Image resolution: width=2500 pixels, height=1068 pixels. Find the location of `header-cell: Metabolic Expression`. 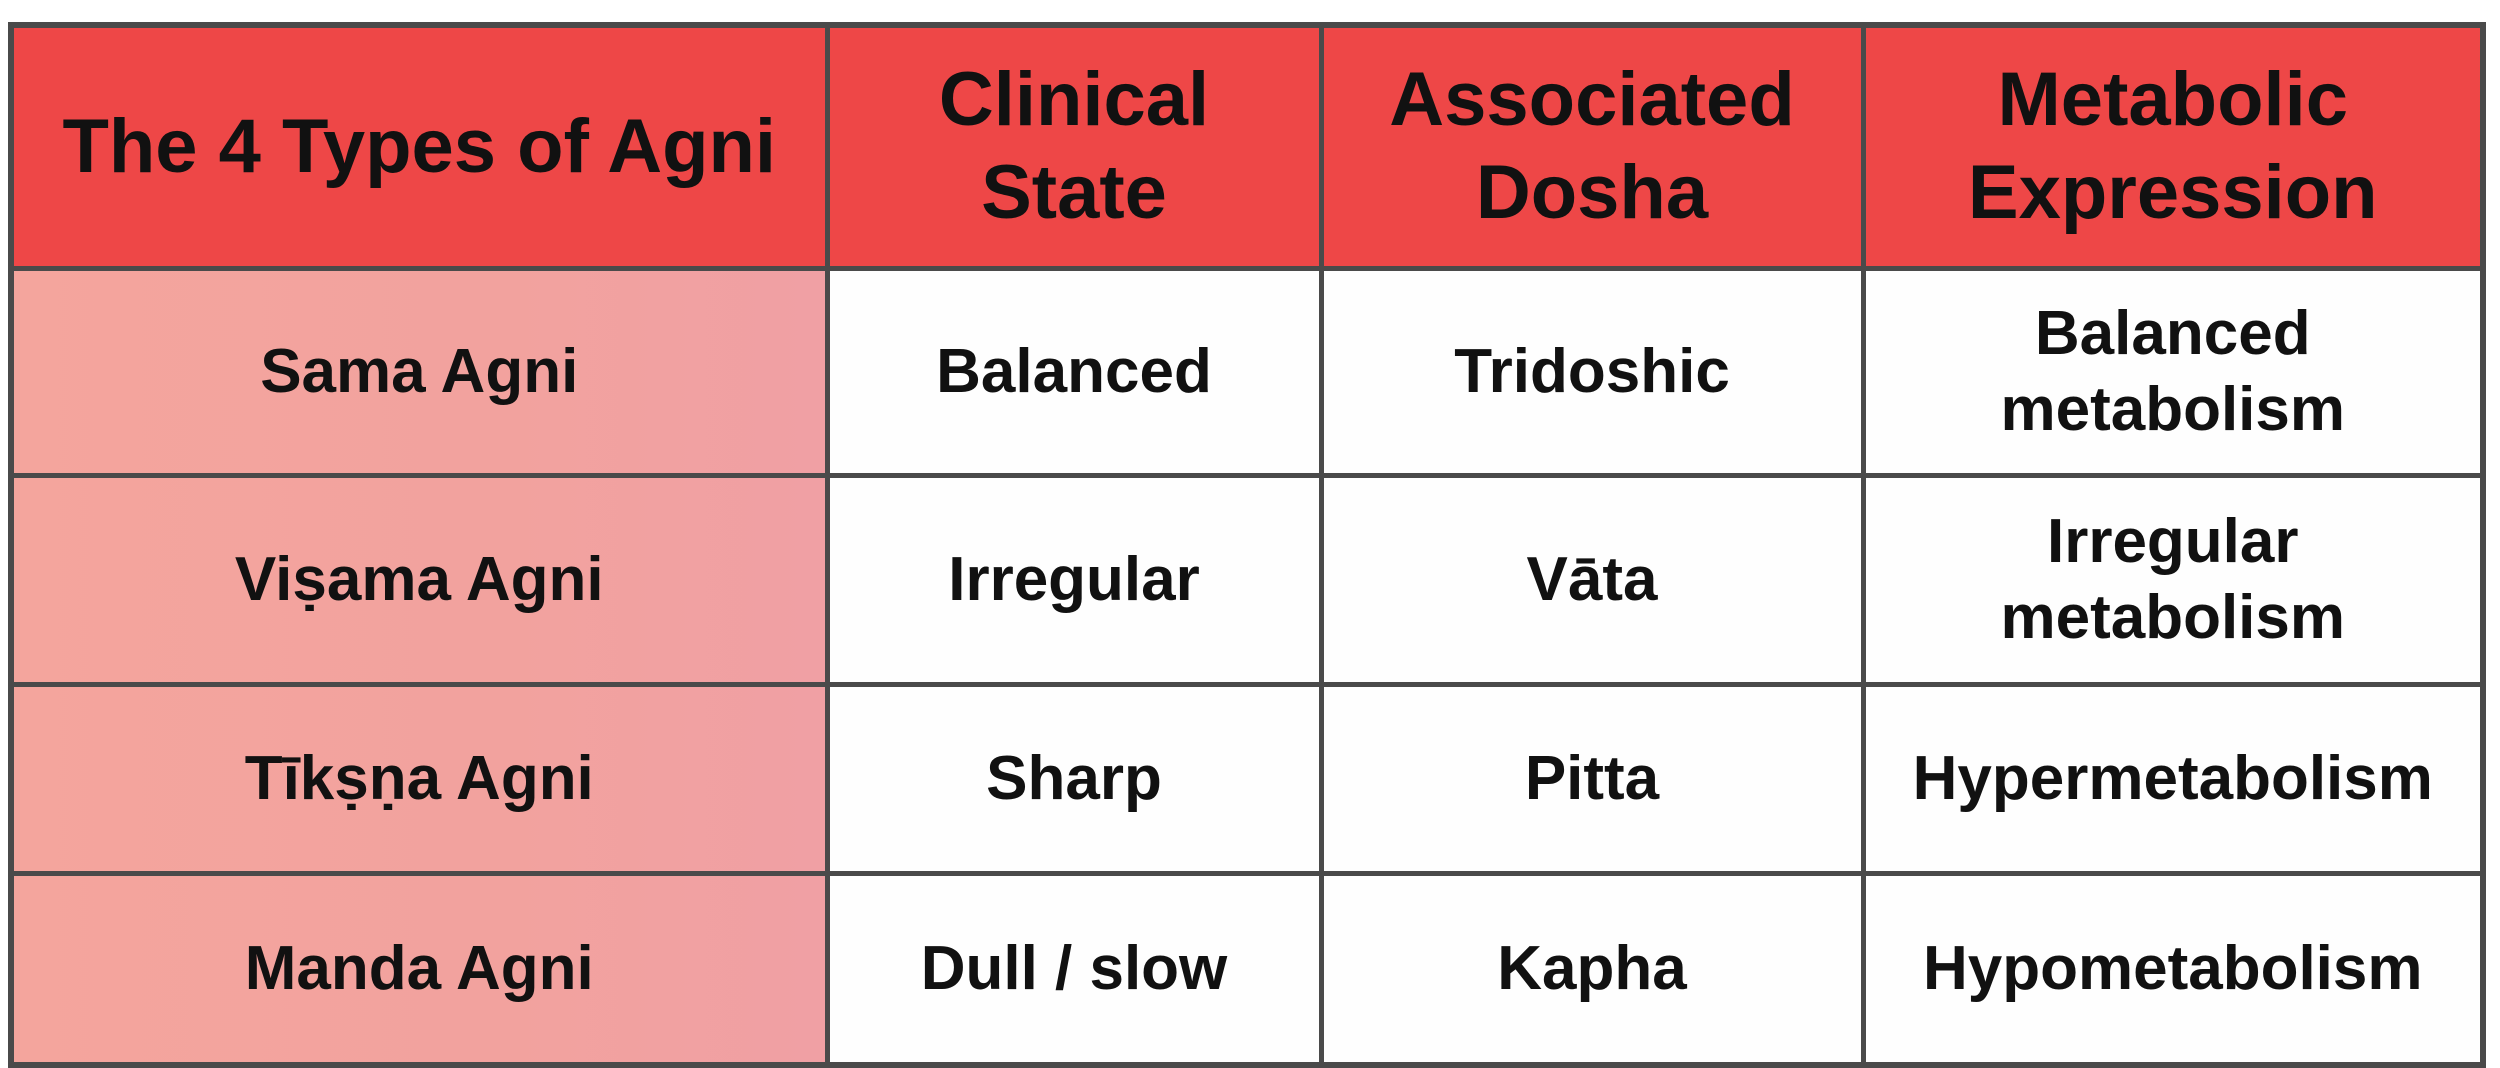

header-cell: Metabolic Expression is located at coordinates (2173, 146).